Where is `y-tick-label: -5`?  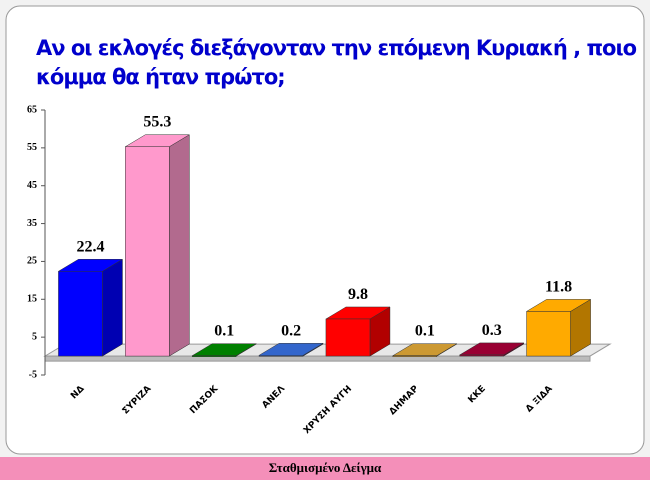
y-tick-label: -5 is located at coordinates (33, 374).